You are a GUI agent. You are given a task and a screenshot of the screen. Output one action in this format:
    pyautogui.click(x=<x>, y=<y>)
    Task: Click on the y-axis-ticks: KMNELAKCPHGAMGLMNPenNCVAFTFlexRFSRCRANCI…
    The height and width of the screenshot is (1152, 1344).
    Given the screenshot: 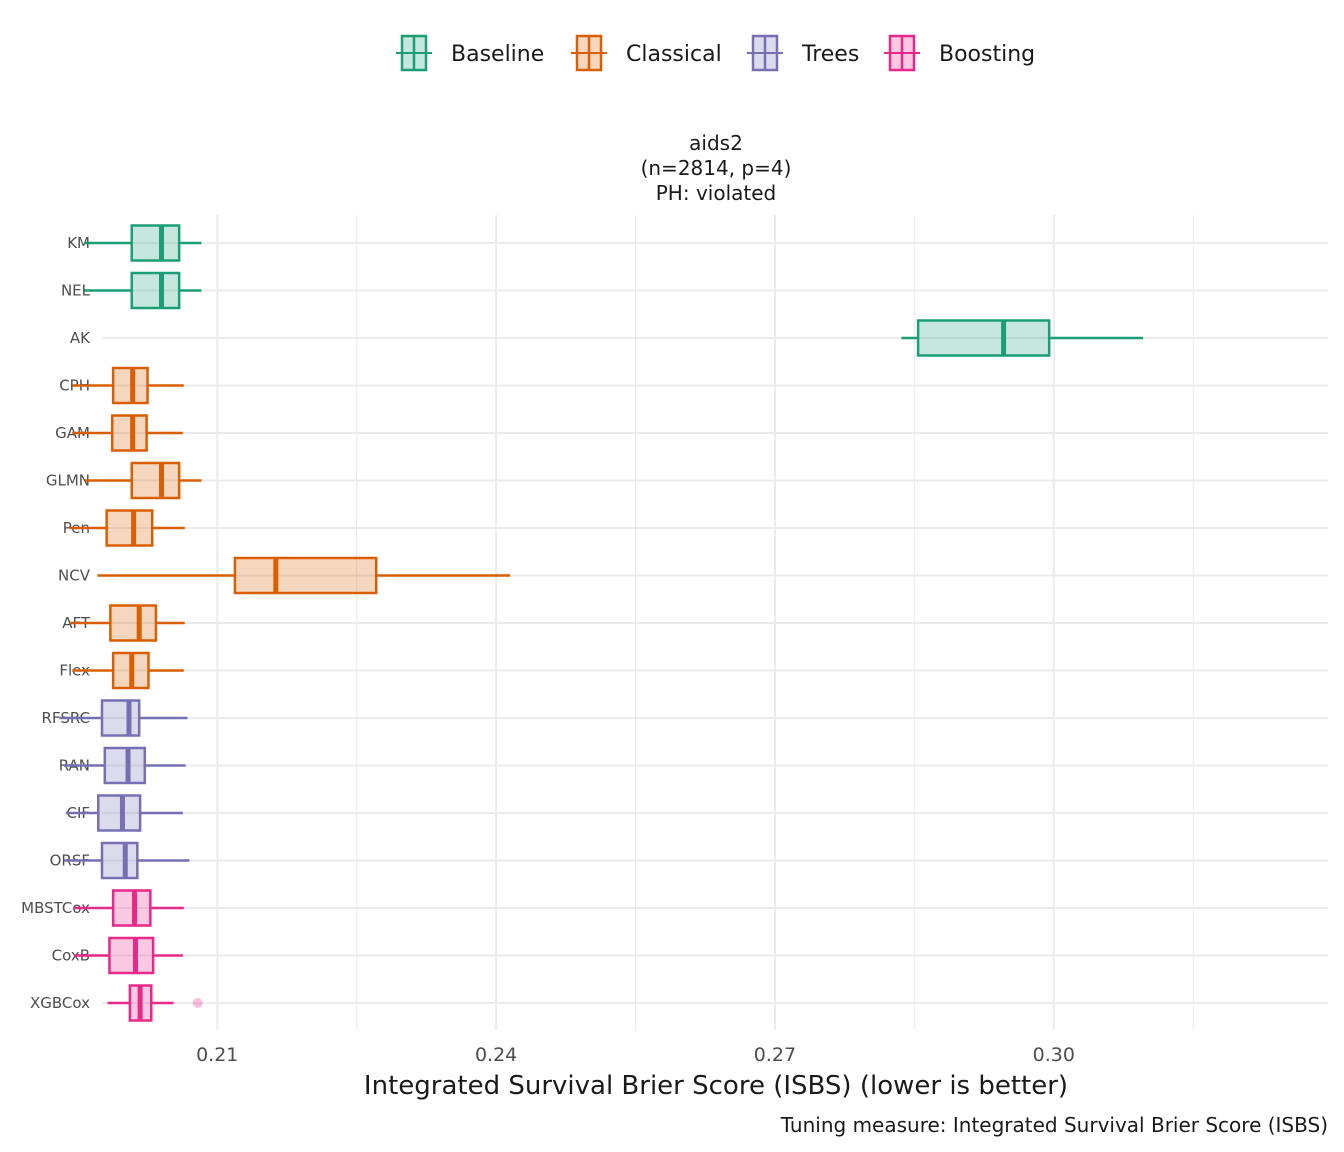 What is the action you would take?
    pyautogui.click(x=56, y=623)
    